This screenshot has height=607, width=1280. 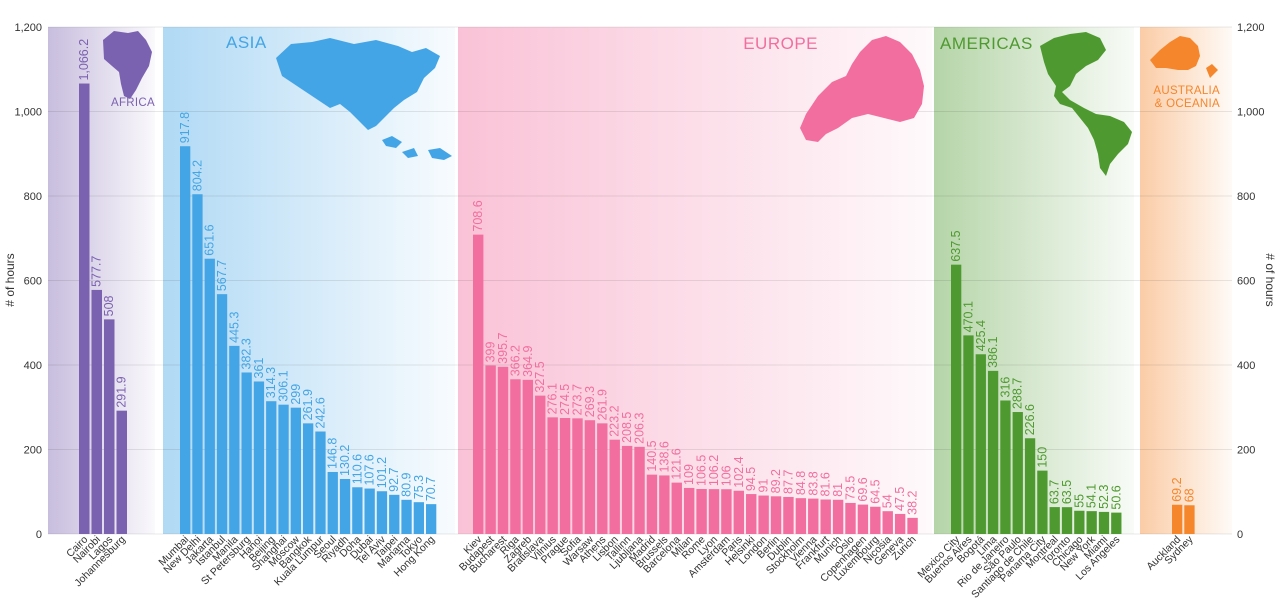 I want to click on y-tick-left: 600, so click(x=33, y=282).